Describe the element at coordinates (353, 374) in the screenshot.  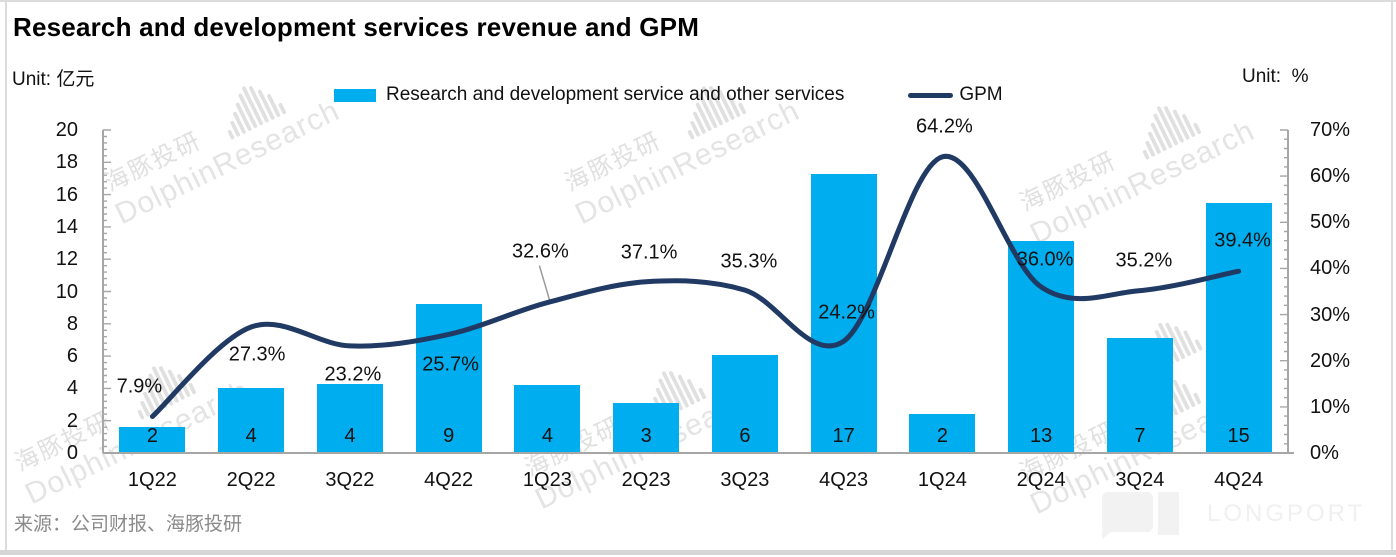
I see `gpm-data-label: 23.2%` at that location.